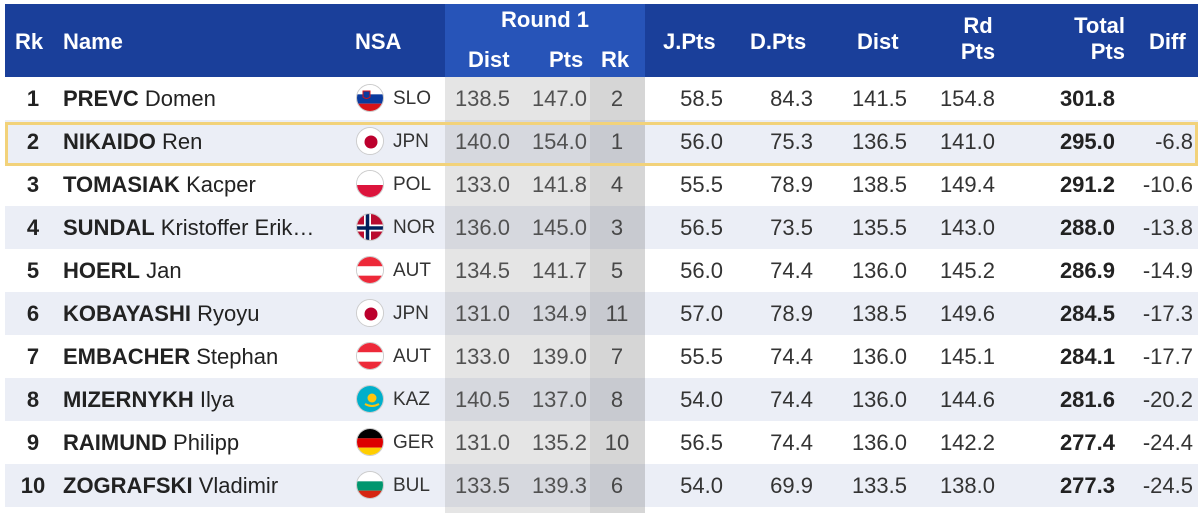  I want to click on athlete-name: ZOGRAFSKI Vladimir, so click(209, 485).